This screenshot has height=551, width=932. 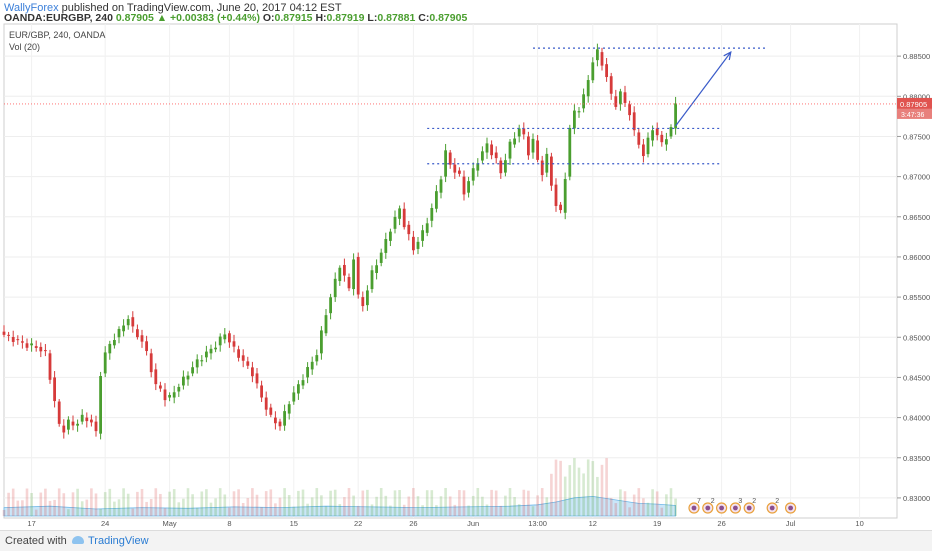 I want to click on time-axis: 17 24 May 8 15 22 26 Jun 13:00 12 19 26 Jul 10, so click(x=445, y=523).